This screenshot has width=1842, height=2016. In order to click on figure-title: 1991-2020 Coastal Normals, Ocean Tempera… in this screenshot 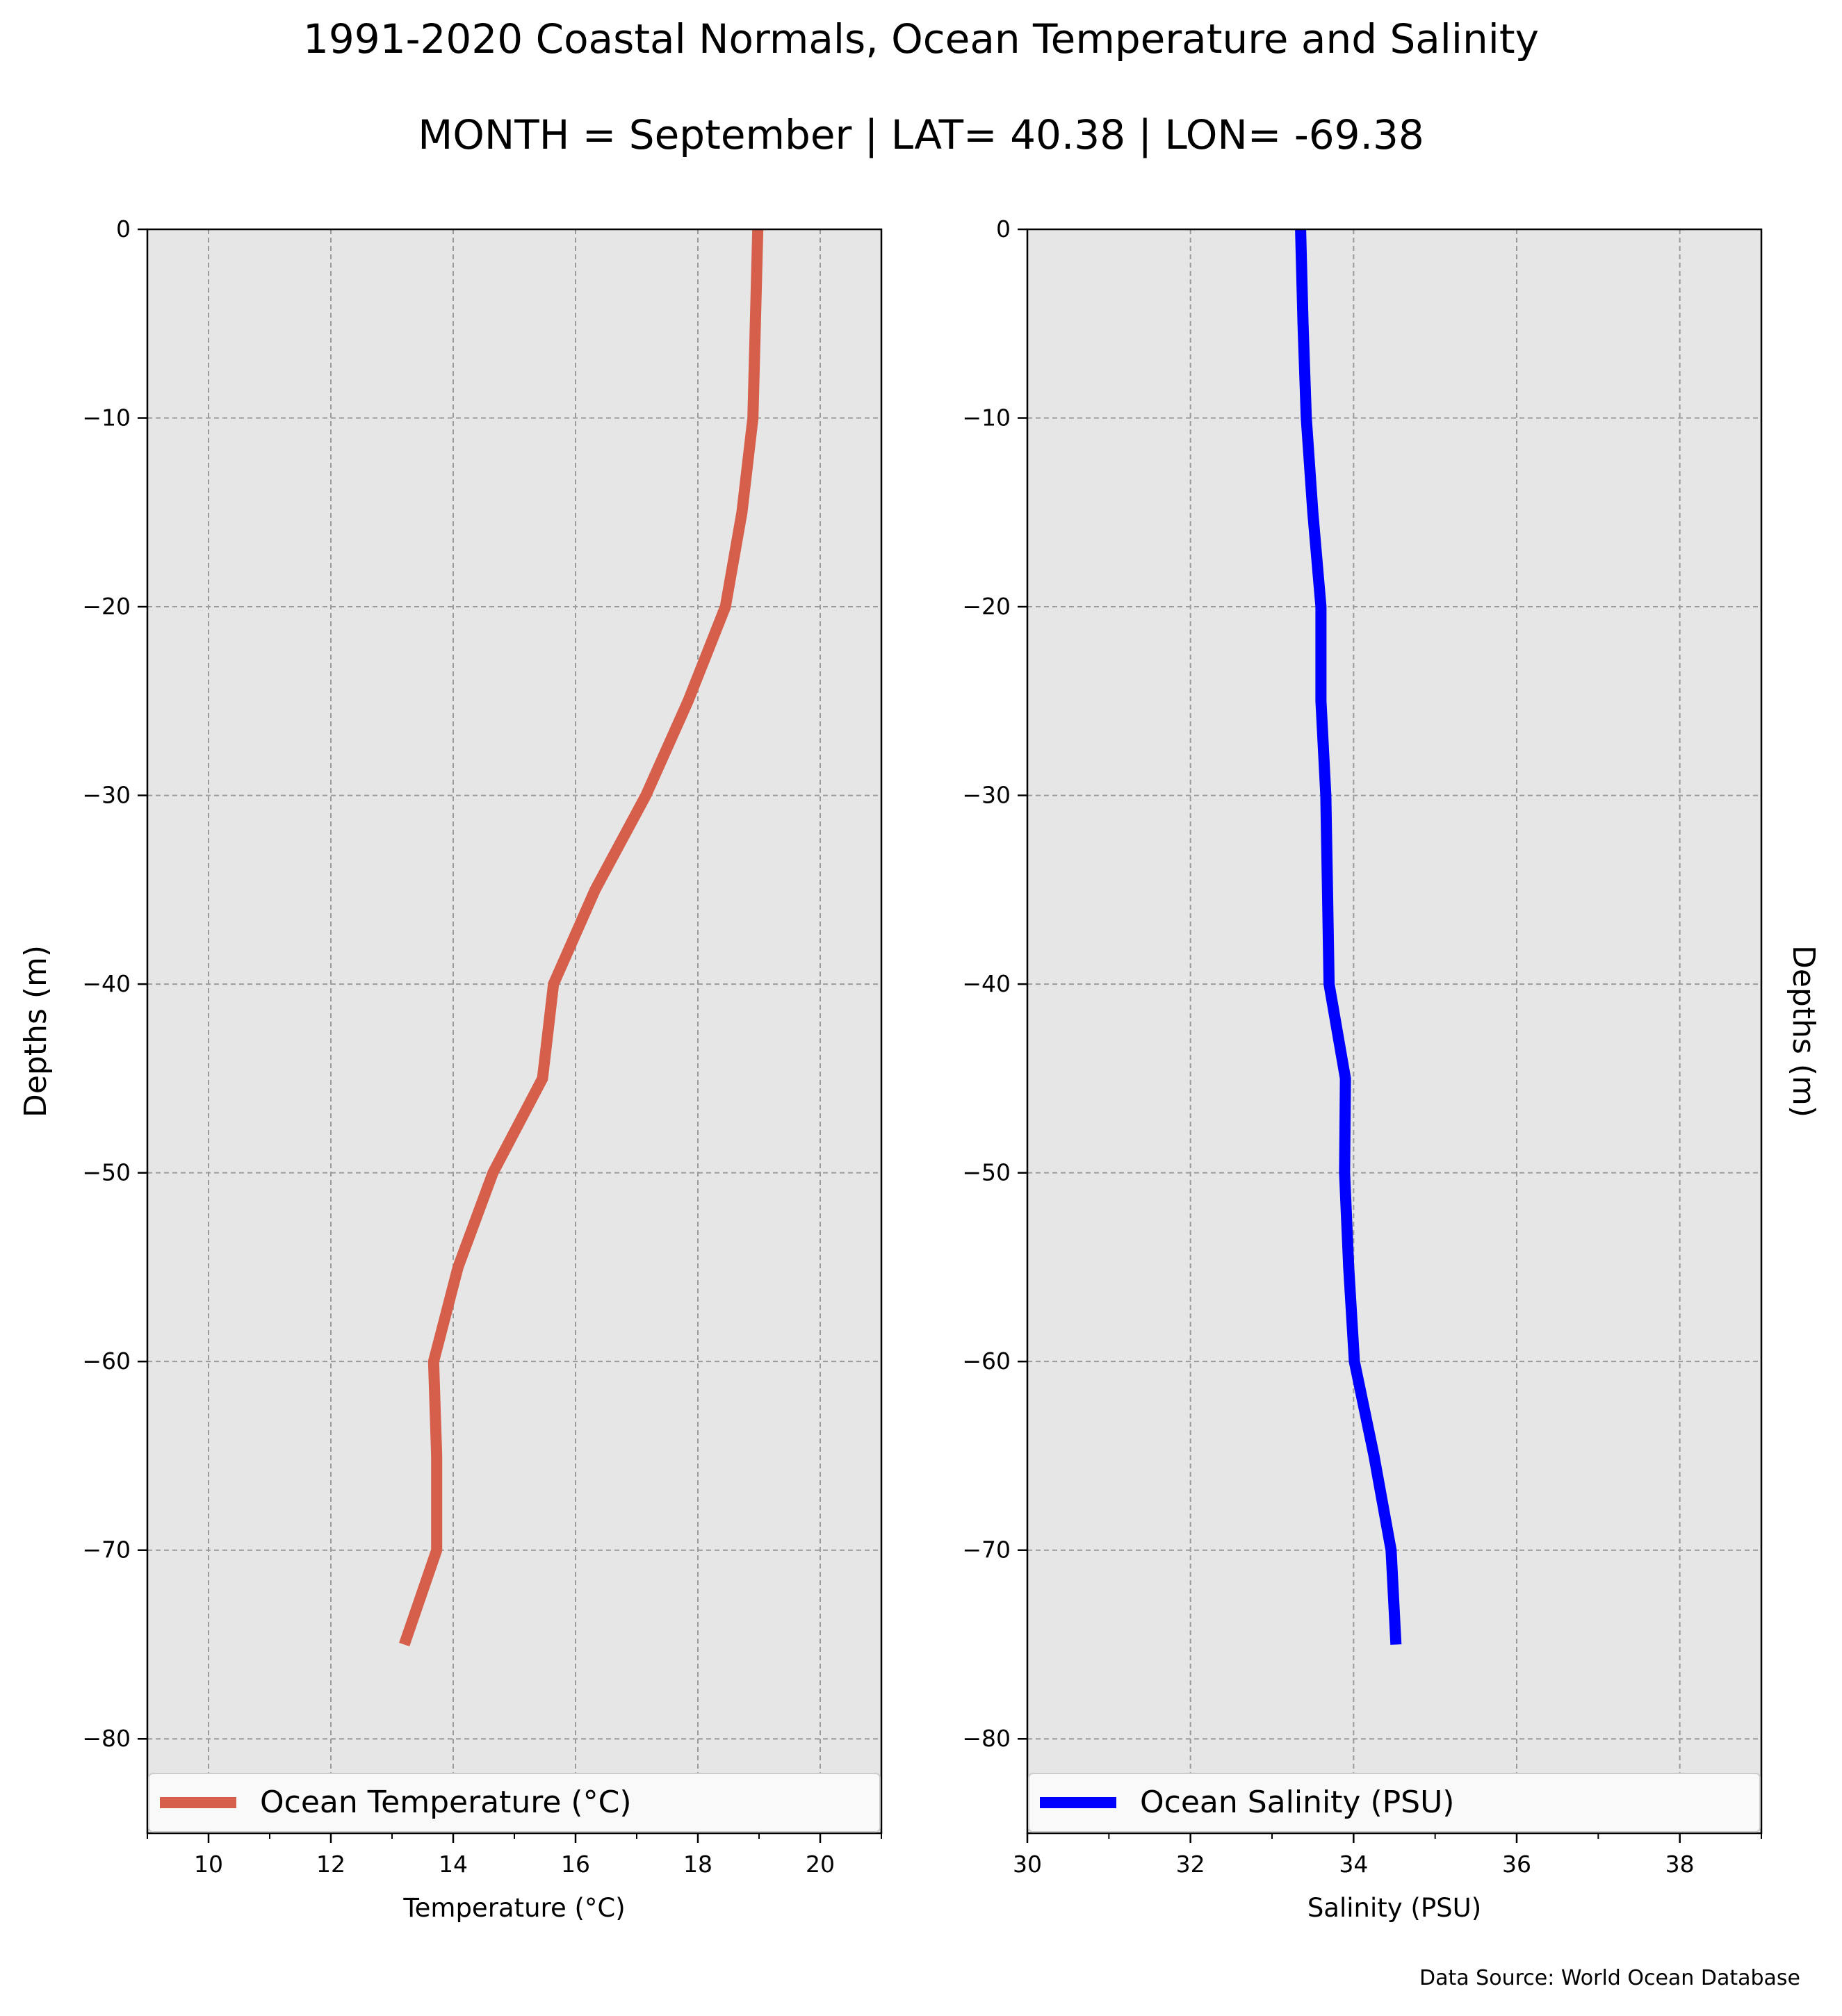, I will do `click(921, 39)`.